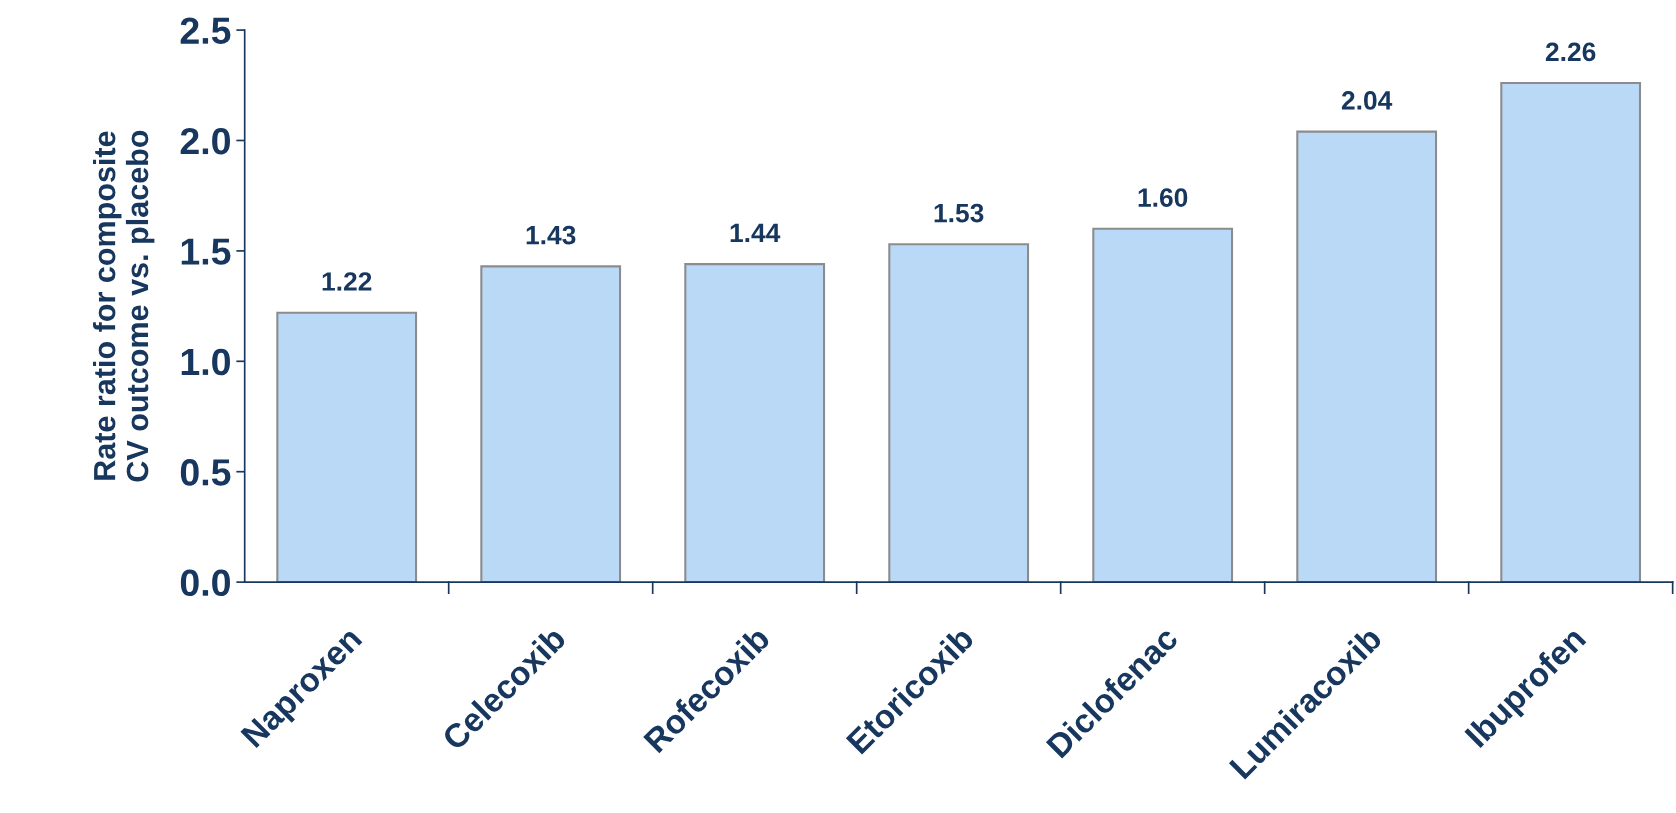 This screenshot has width=1676, height=813. What do you see at coordinates (123, 306) in the screenshot?
I see `y-axis-title: Rate ratio for composite CV outcome vs. placebo` at bounding box center [123, 306].